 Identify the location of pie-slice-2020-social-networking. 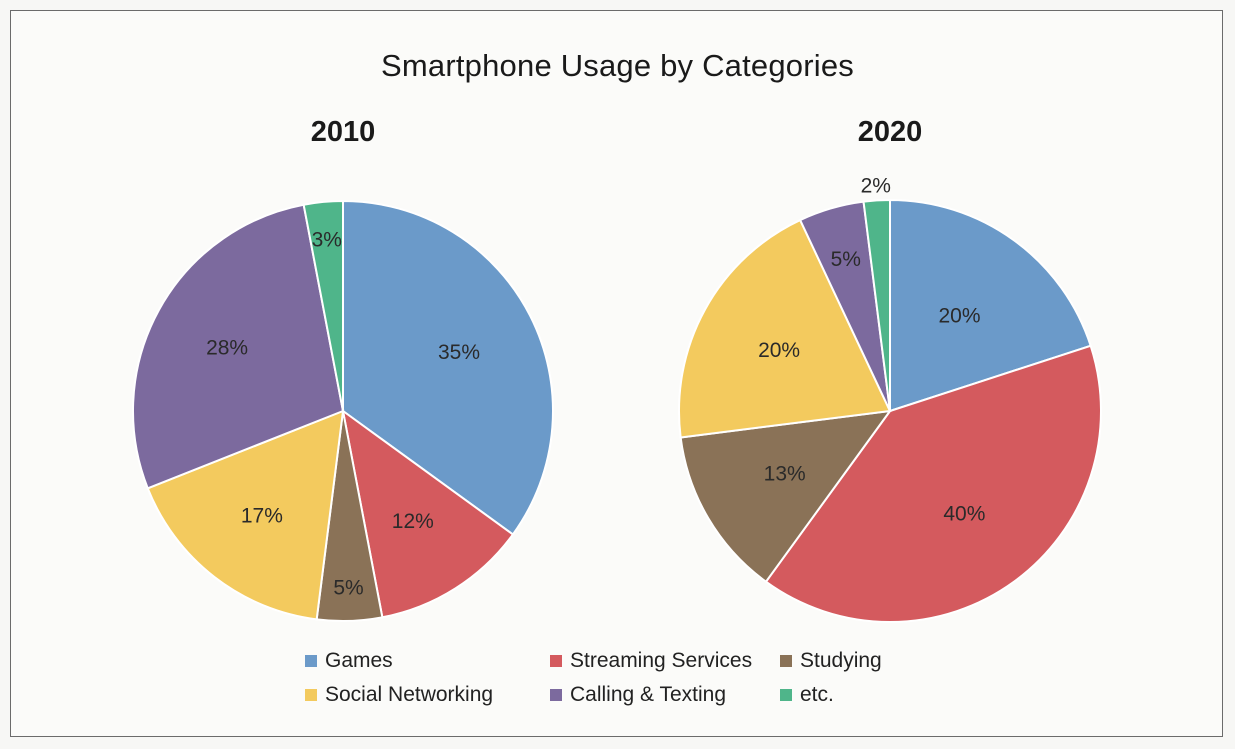
(785, 328).